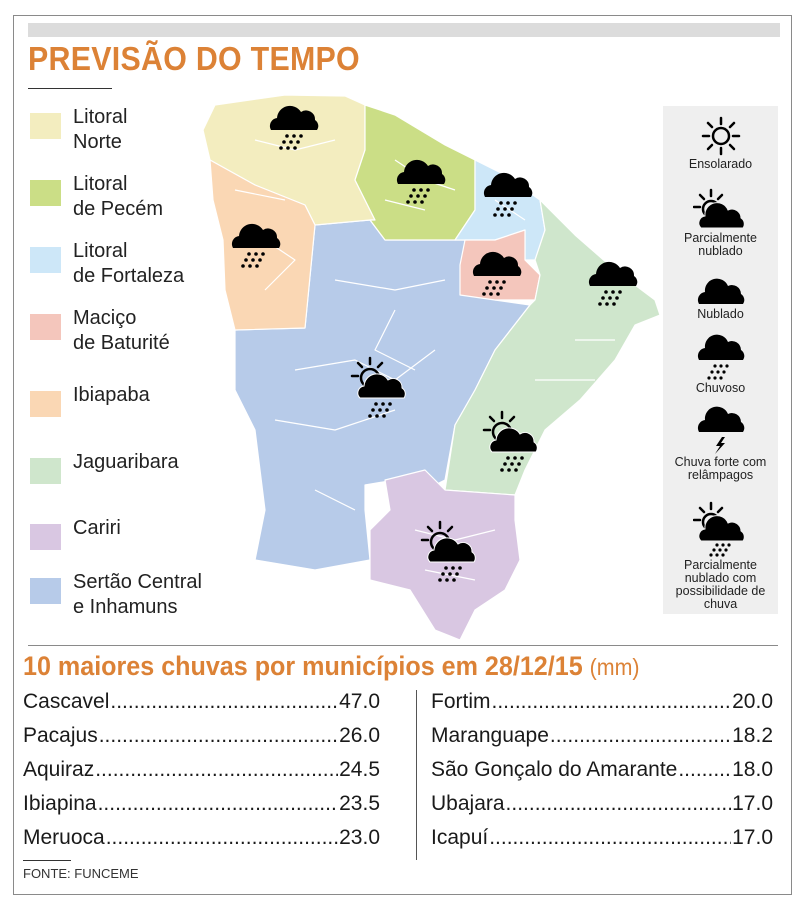 The width and height of the screenshot is (800, 907). I want to click on rainfall-row: Meruoca 23.0, so click(201, 843).